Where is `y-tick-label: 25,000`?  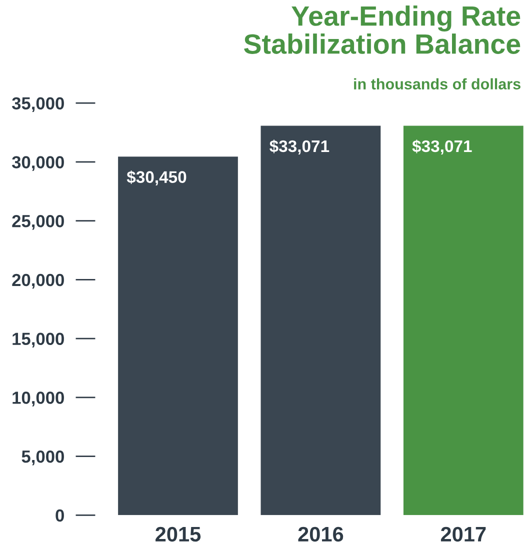
y-tick-label: 25,000 is located at coordinates (38, 222).